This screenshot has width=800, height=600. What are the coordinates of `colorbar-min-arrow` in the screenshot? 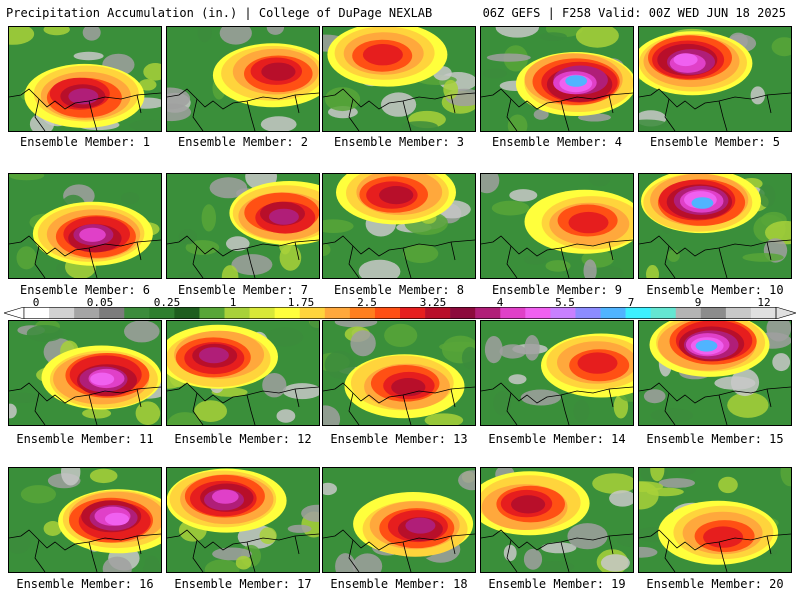 It's located at (14, 313).